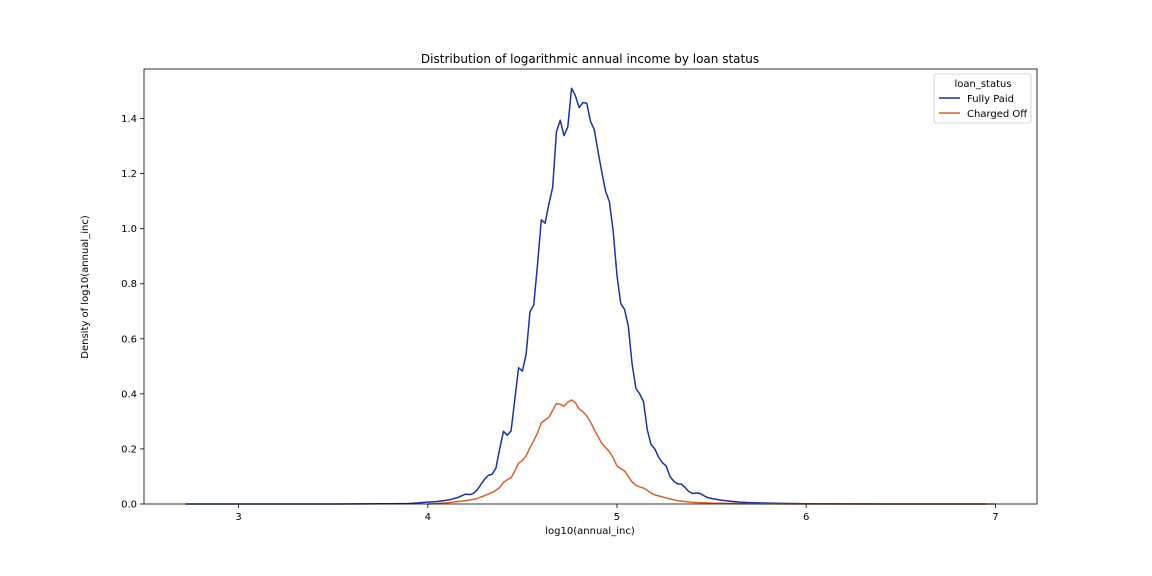 This screenshot has height=576, width=1152. I want to click on x-axis-label: log10(annual_inc), so click(590, 531).